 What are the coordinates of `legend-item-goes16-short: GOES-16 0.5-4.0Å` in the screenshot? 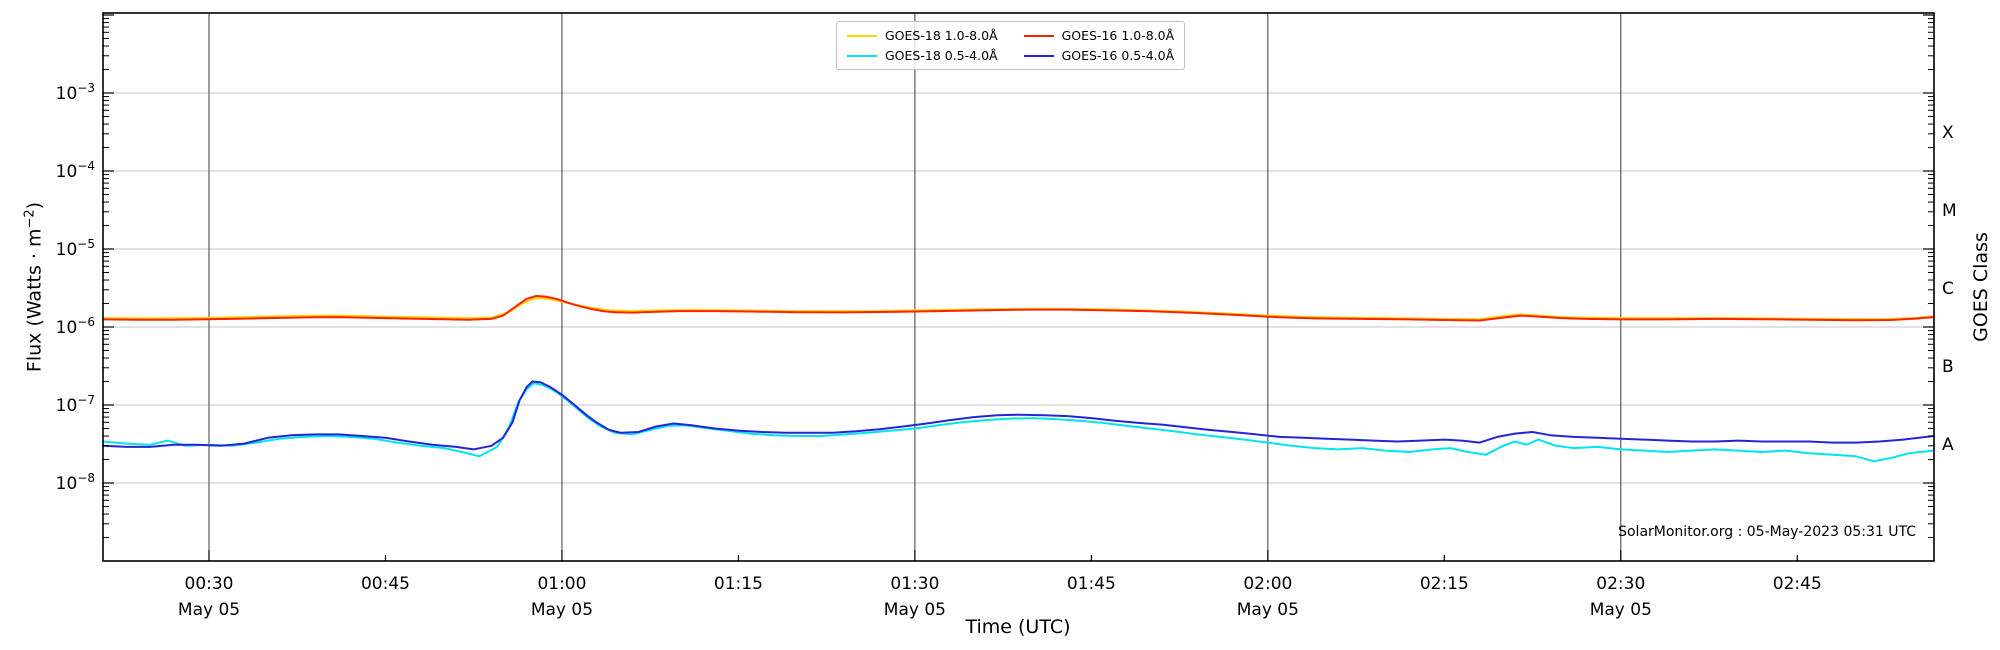 It's located at (1099, 55).